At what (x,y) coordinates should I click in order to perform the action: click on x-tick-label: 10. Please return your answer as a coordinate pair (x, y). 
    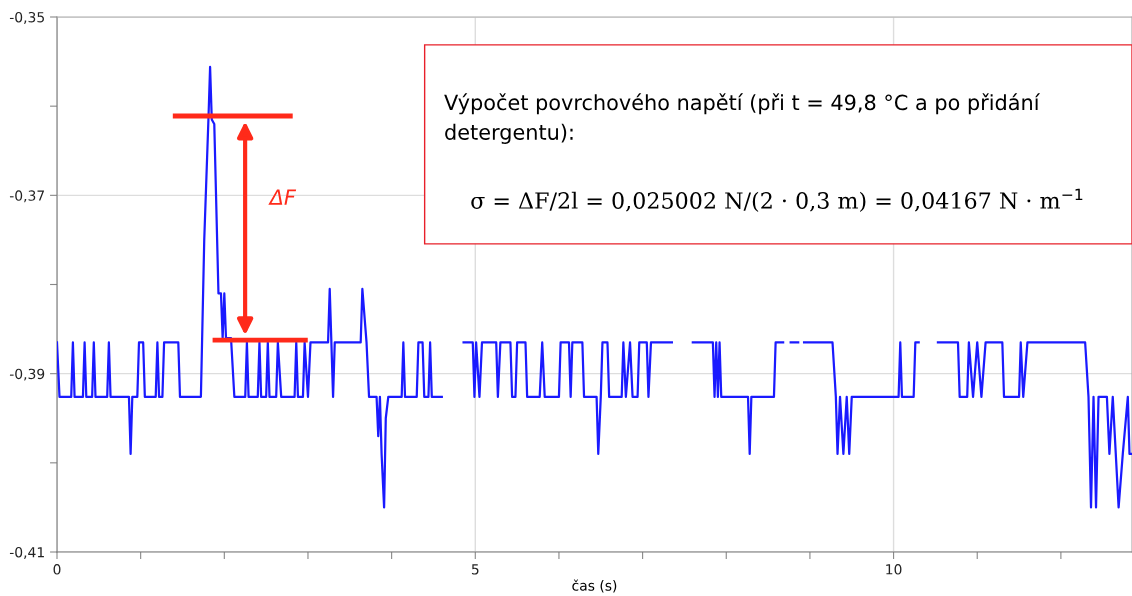
    Looking at the image, I should click on (894, 569).